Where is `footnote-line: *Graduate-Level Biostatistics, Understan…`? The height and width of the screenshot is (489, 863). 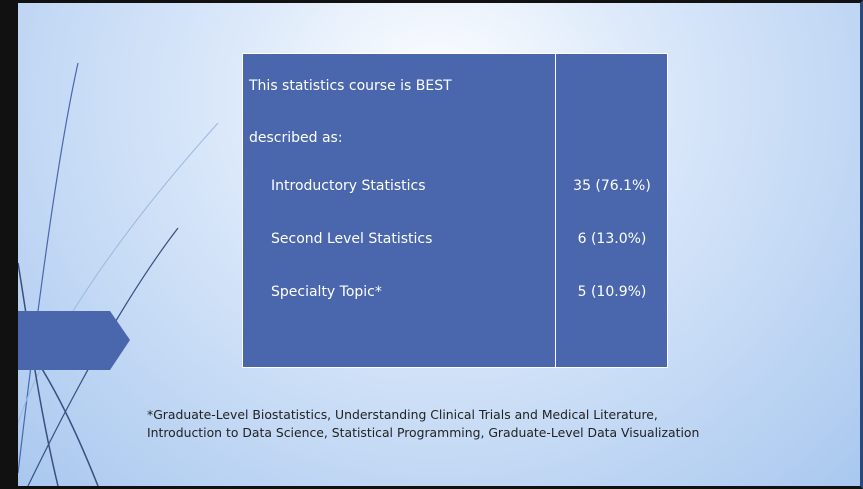 footnote-line: *Graduate-Level Biostatistics, Understan… is located at coordinates (402, 414).